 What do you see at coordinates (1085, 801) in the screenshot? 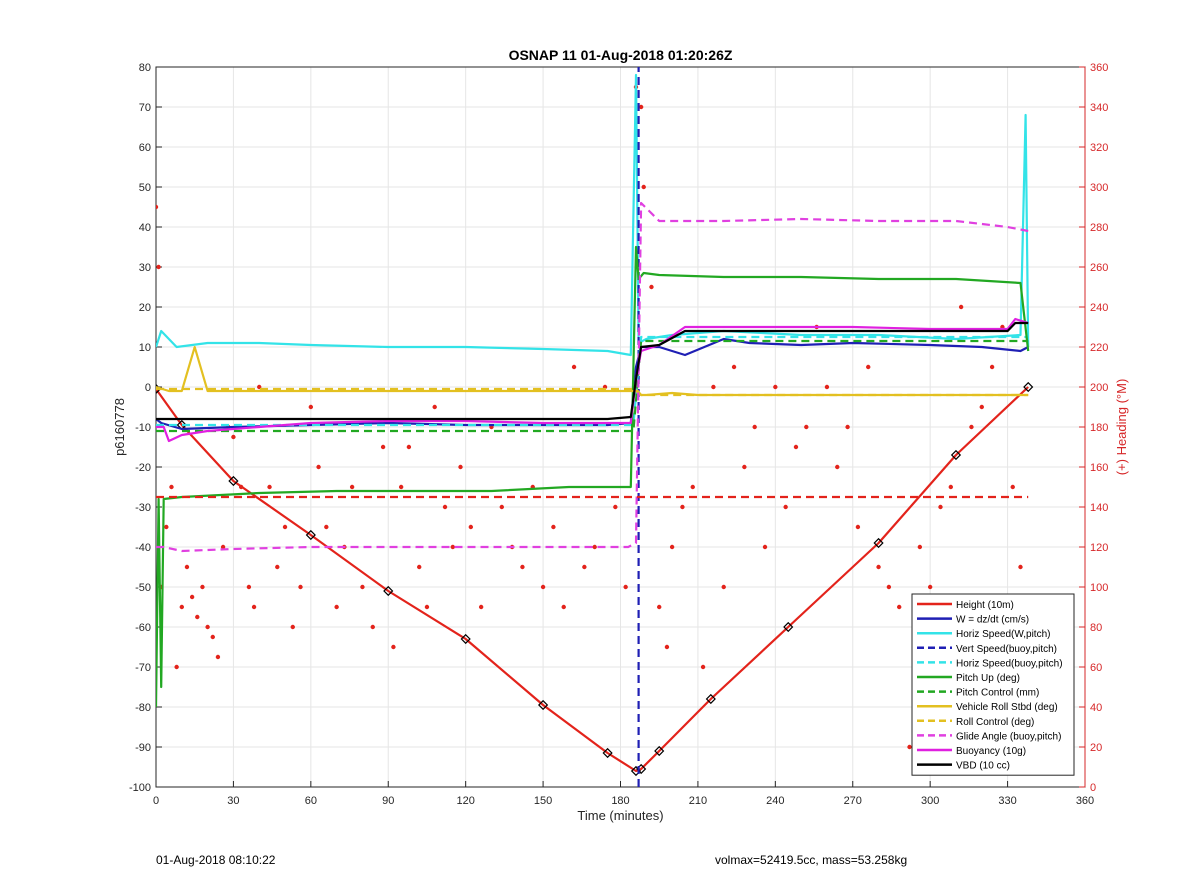
I see `x-tick-label: 360` at bounding box center [1085, 801].